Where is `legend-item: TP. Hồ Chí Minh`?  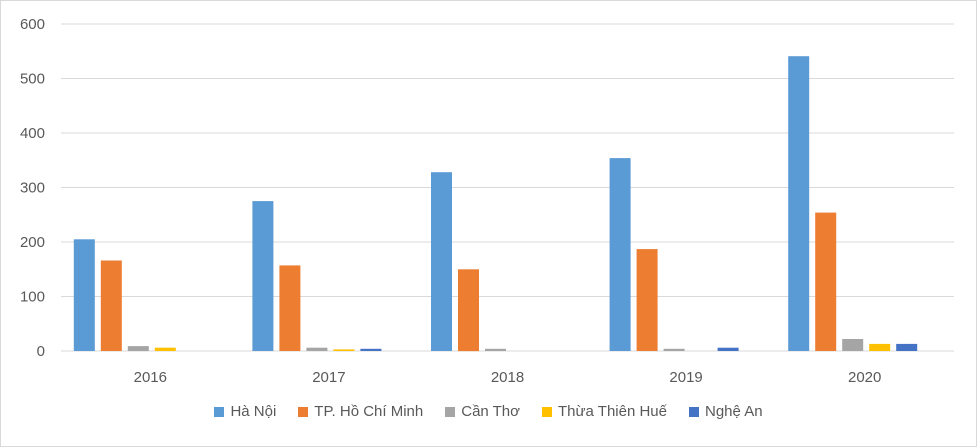 legend-item: TP. Hồ Chí Minh is located at coordinates (360, 411).